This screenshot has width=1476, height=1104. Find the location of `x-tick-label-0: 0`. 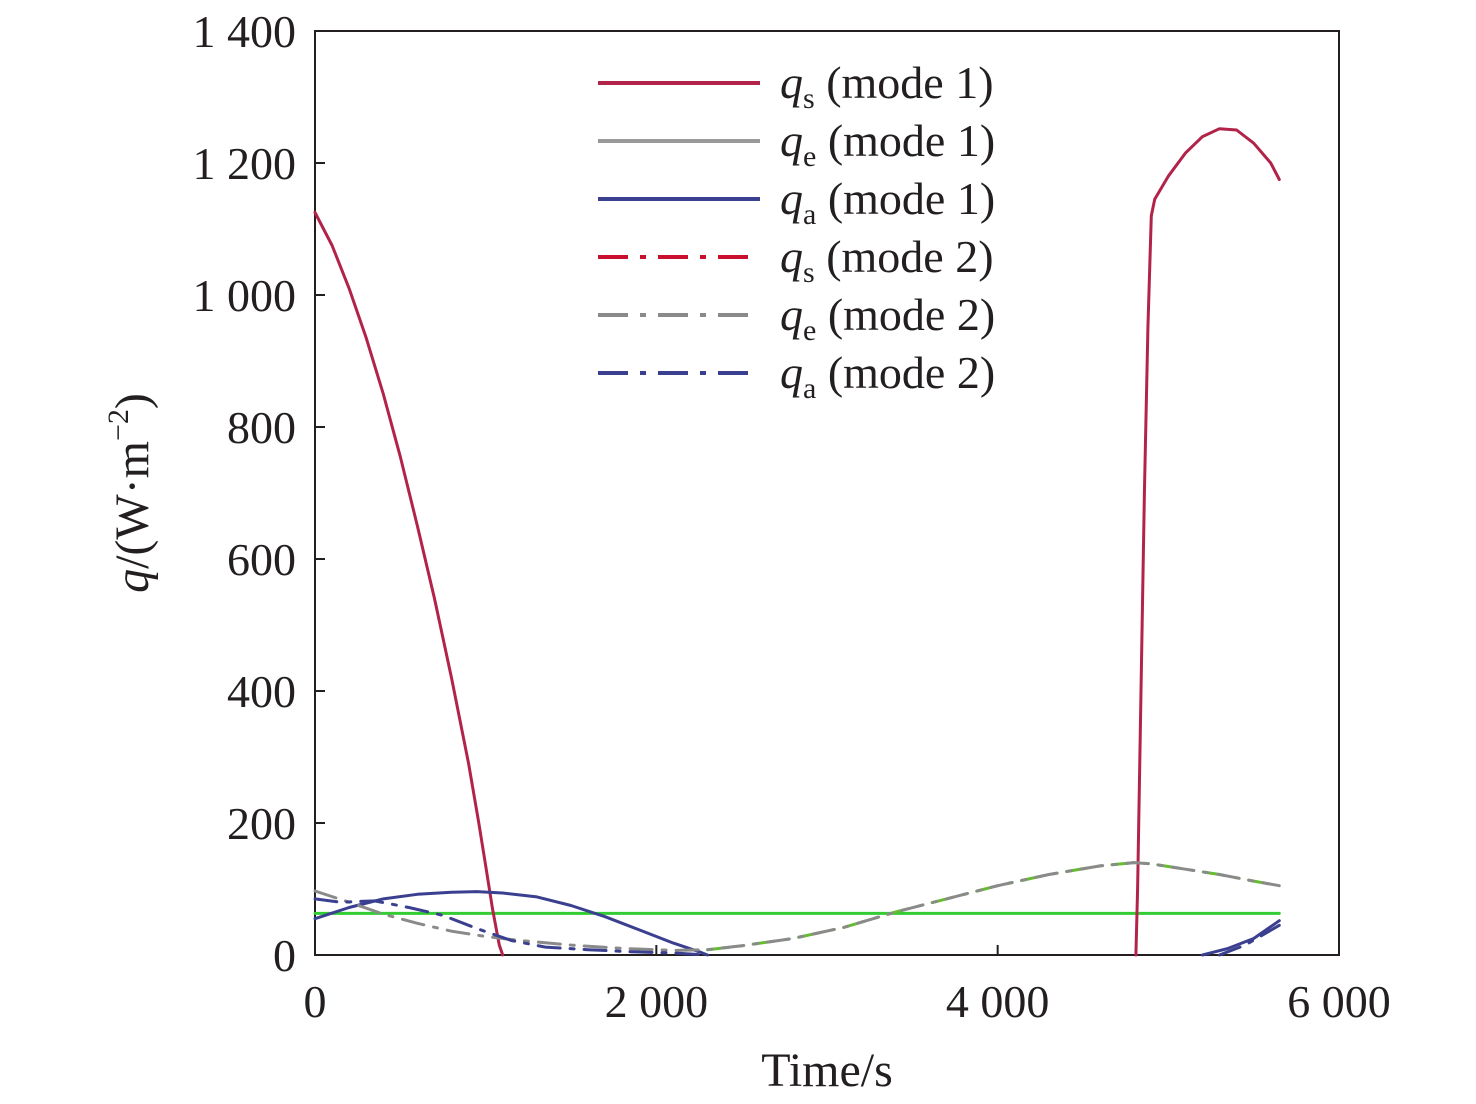

x-tick-label-0: 0 is located at coordinates (315, 1001).